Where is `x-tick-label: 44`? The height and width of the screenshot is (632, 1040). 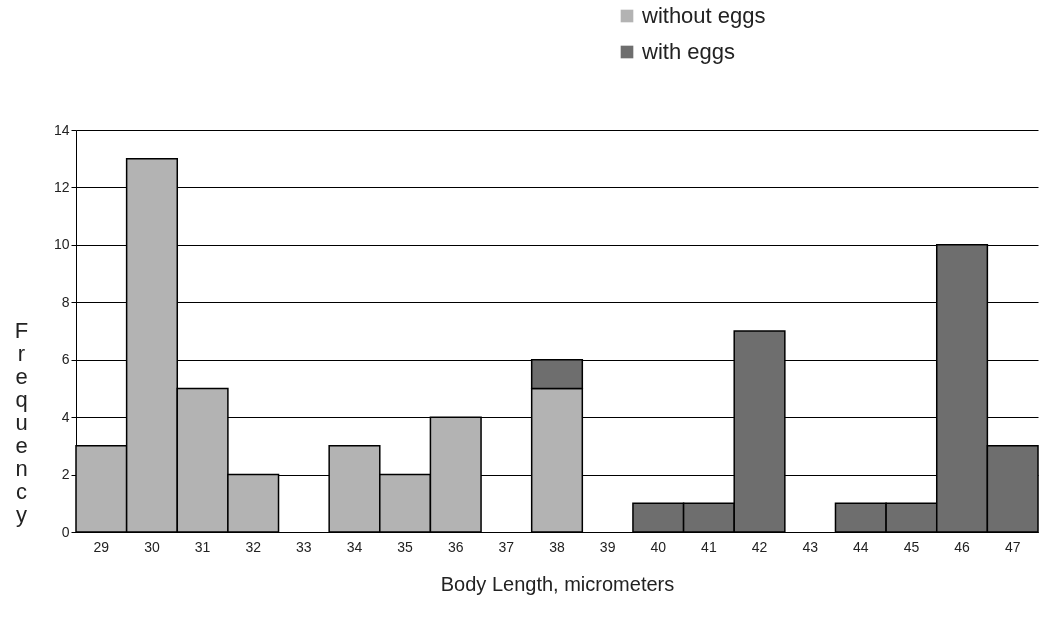 x-tick-label: 44 is located at coordinates (861, 546).